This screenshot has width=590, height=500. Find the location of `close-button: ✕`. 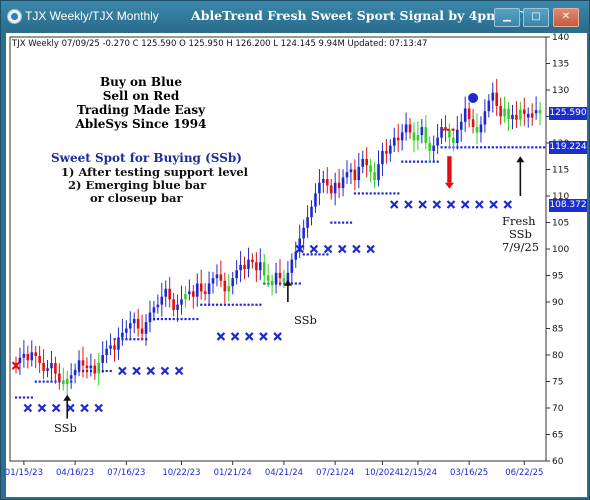

close-button: ✕ is located at coordinates (566, 17).